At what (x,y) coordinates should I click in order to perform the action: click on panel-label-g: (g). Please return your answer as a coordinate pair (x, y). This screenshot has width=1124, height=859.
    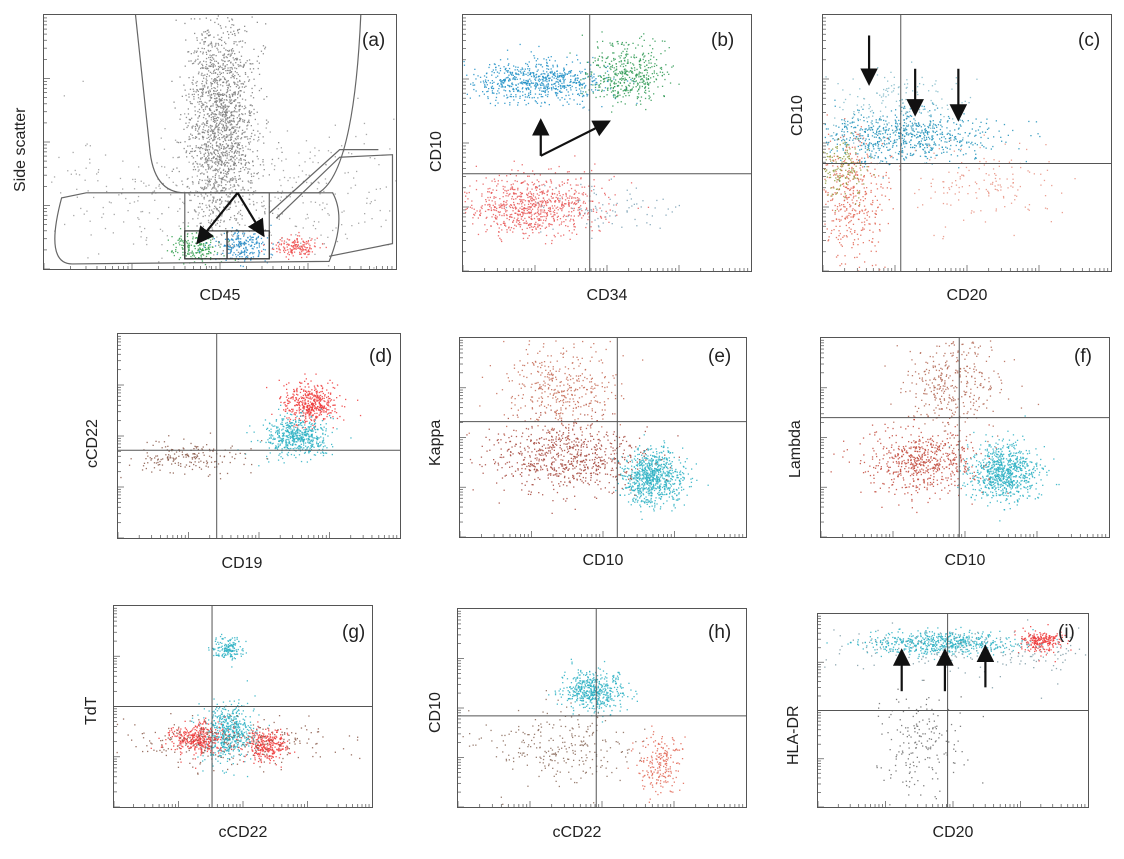
    Looking at the image, I should click on (354, 632).